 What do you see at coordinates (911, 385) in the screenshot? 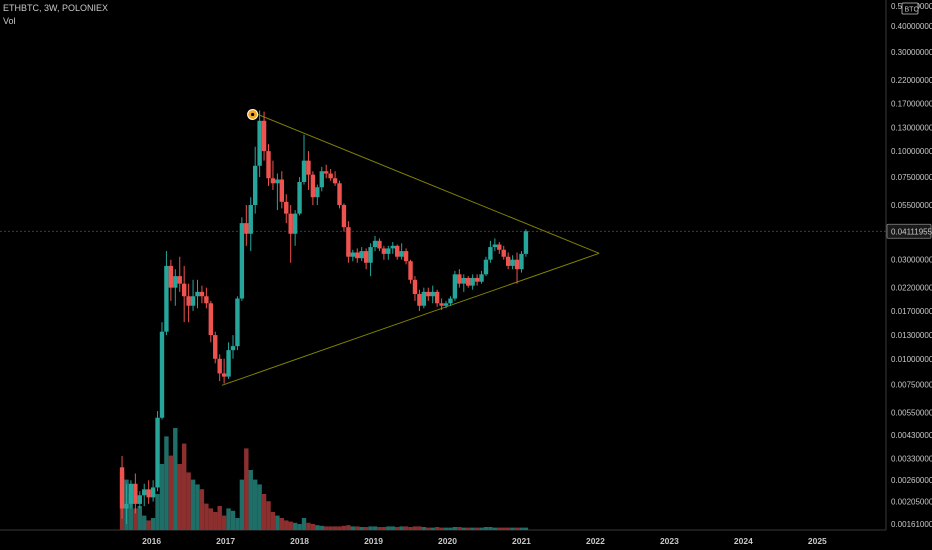
I see `price-tick-label: 0.00750000` at bounding box center [911, 385].